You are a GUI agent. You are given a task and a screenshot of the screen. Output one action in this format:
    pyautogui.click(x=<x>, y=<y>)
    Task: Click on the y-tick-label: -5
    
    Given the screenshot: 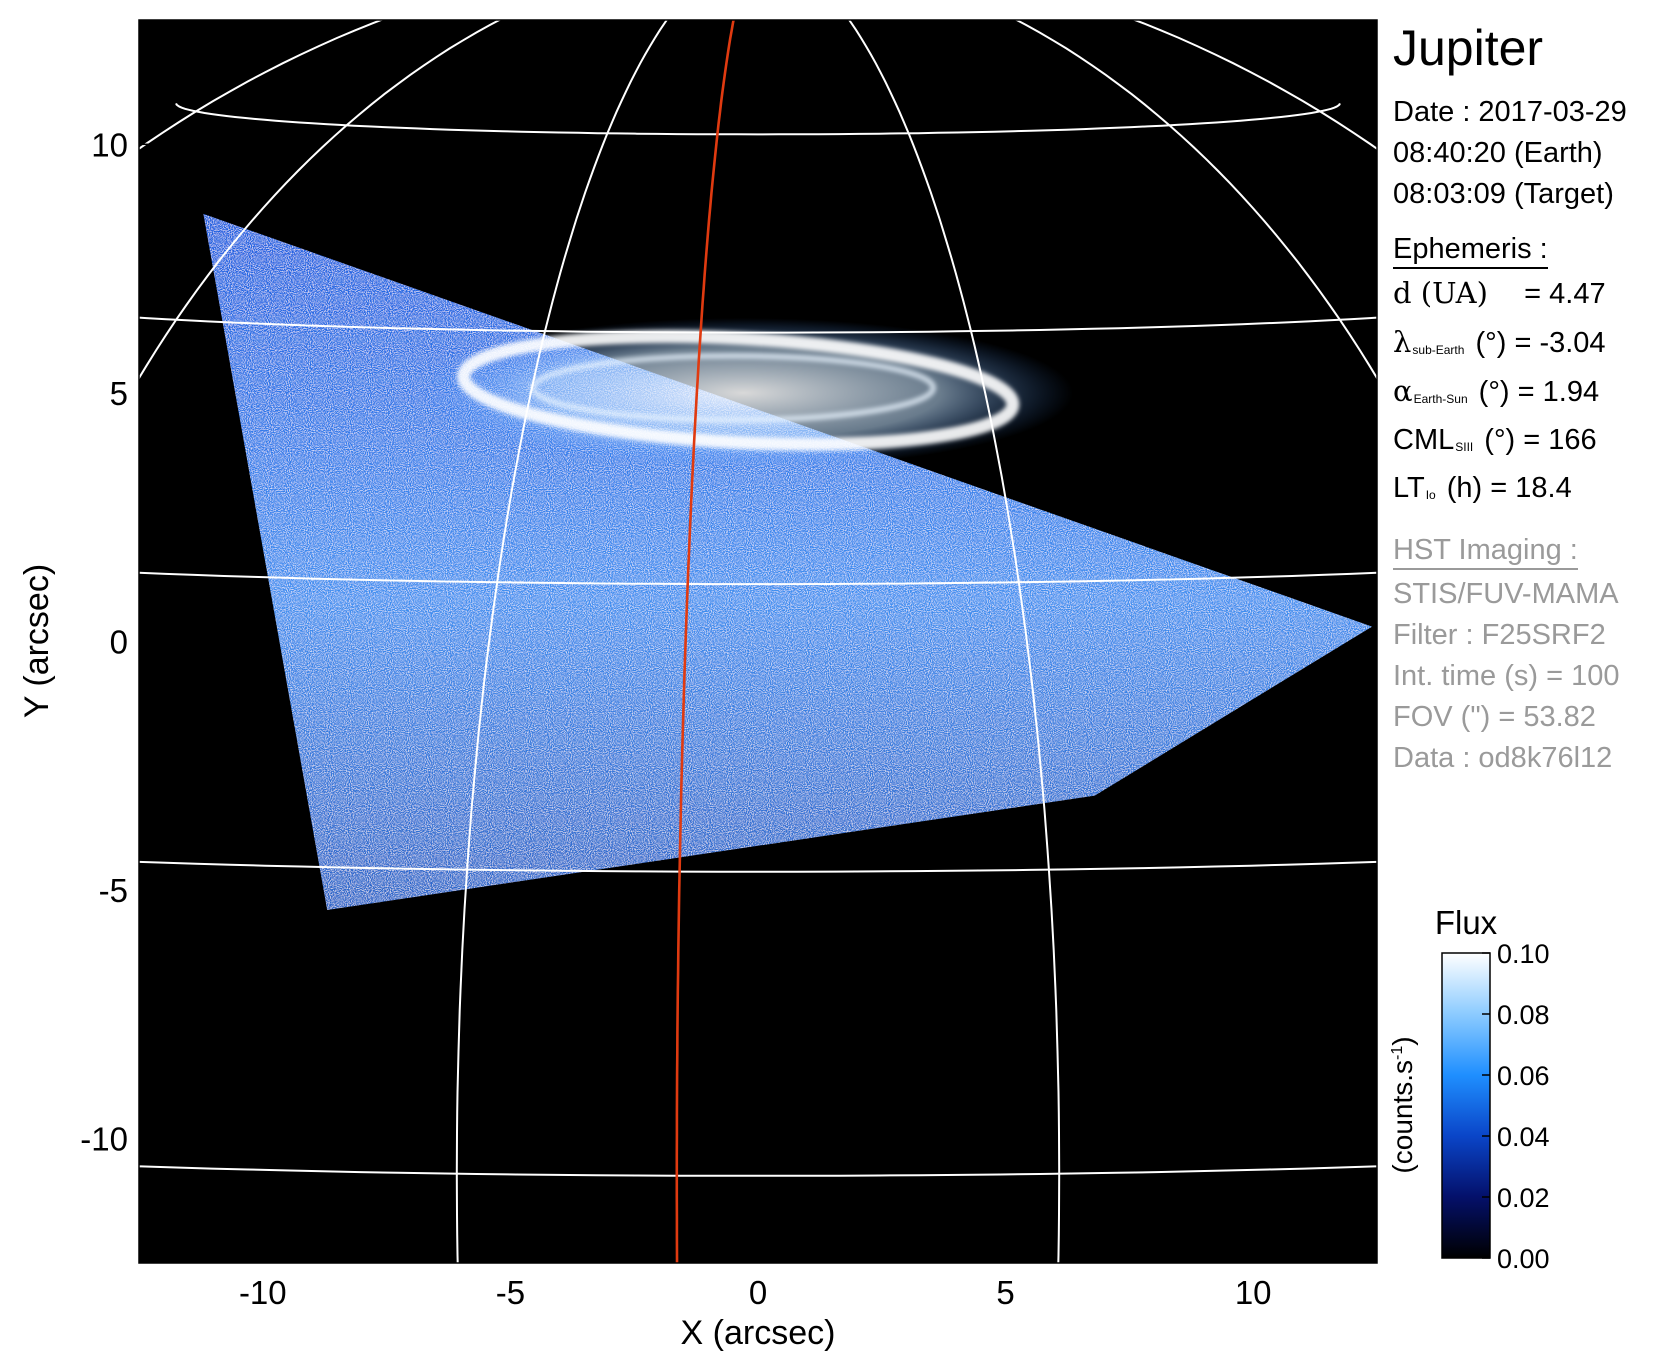 What is the action you would take?
    pyautogui.click(x=113, y=890)
    